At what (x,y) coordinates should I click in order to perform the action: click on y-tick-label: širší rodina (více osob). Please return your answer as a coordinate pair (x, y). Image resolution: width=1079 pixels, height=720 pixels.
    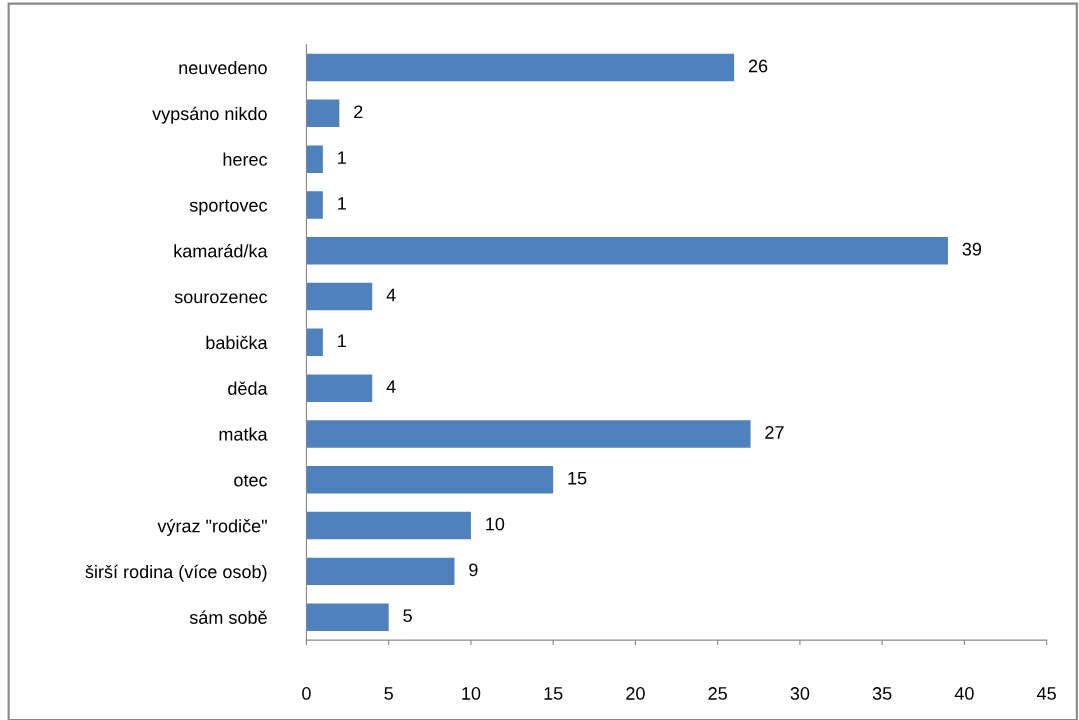
    Looking at the image, I should click on (176, 573).